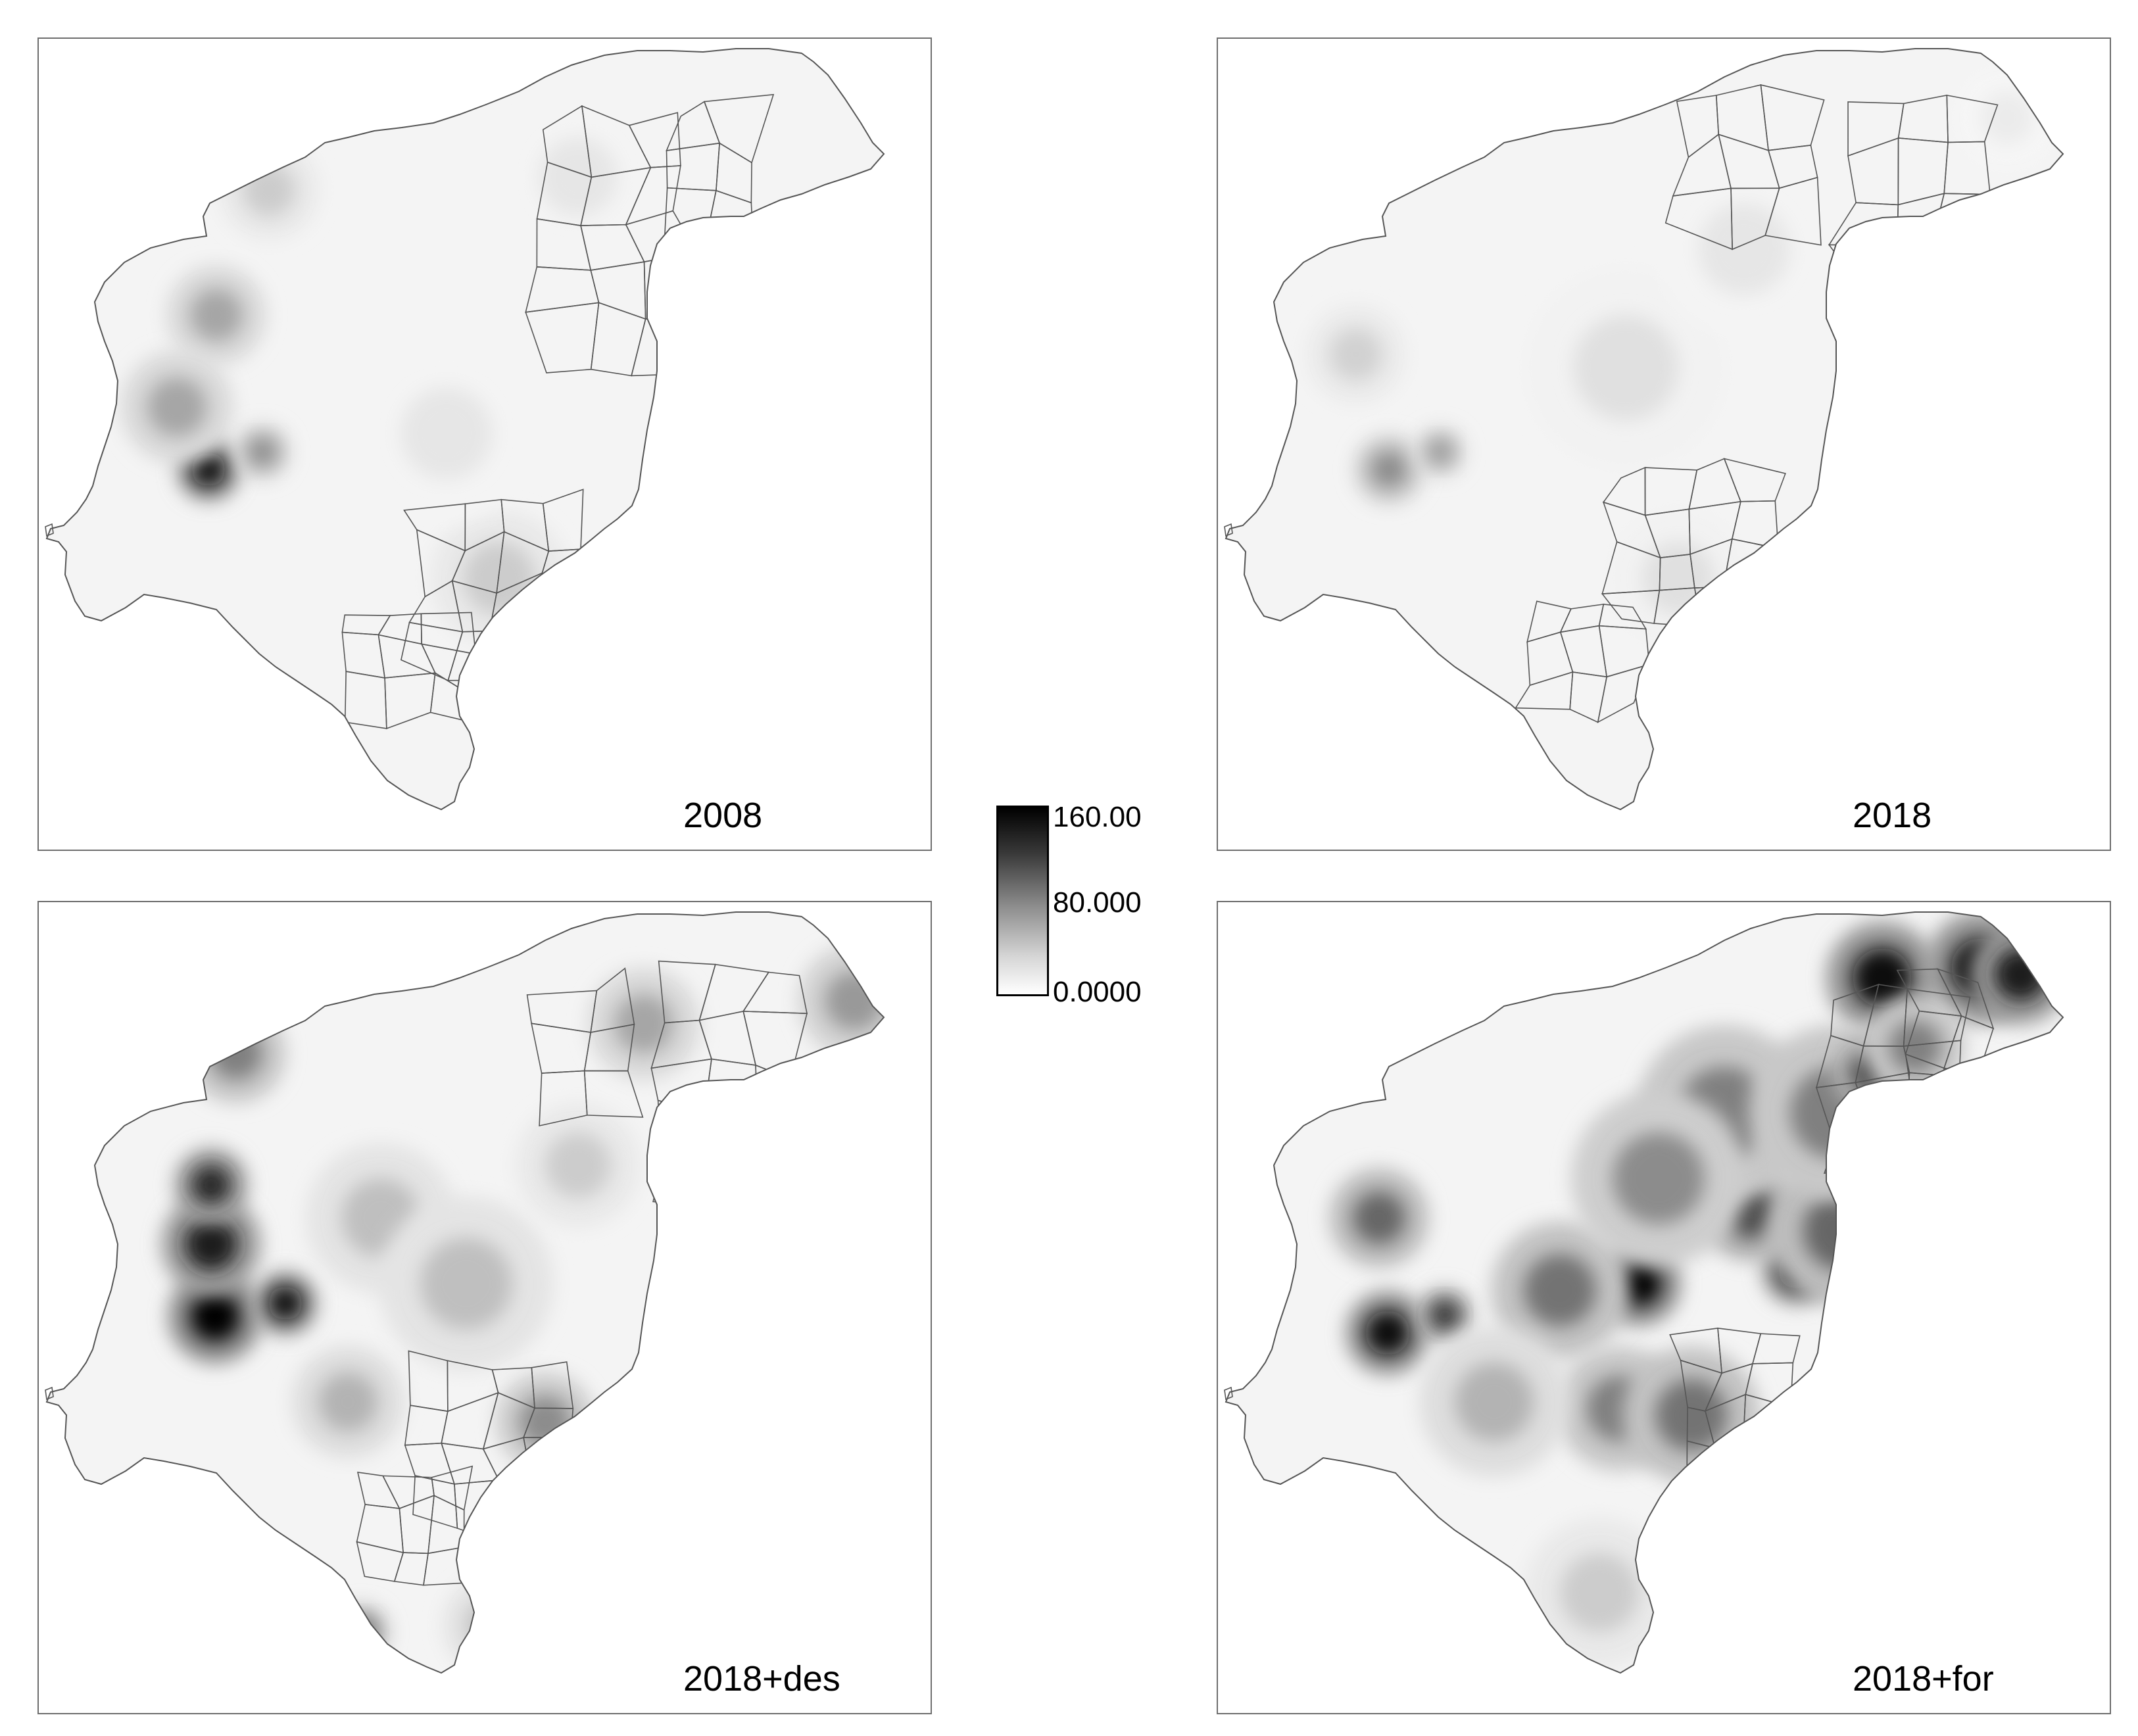 The image size is (2138, 1736). What do you see at coordinates (761, 1679) in the screenshot?
I see `panel-label-2018-des: 2018+des` at bounding box center [761, 1679].